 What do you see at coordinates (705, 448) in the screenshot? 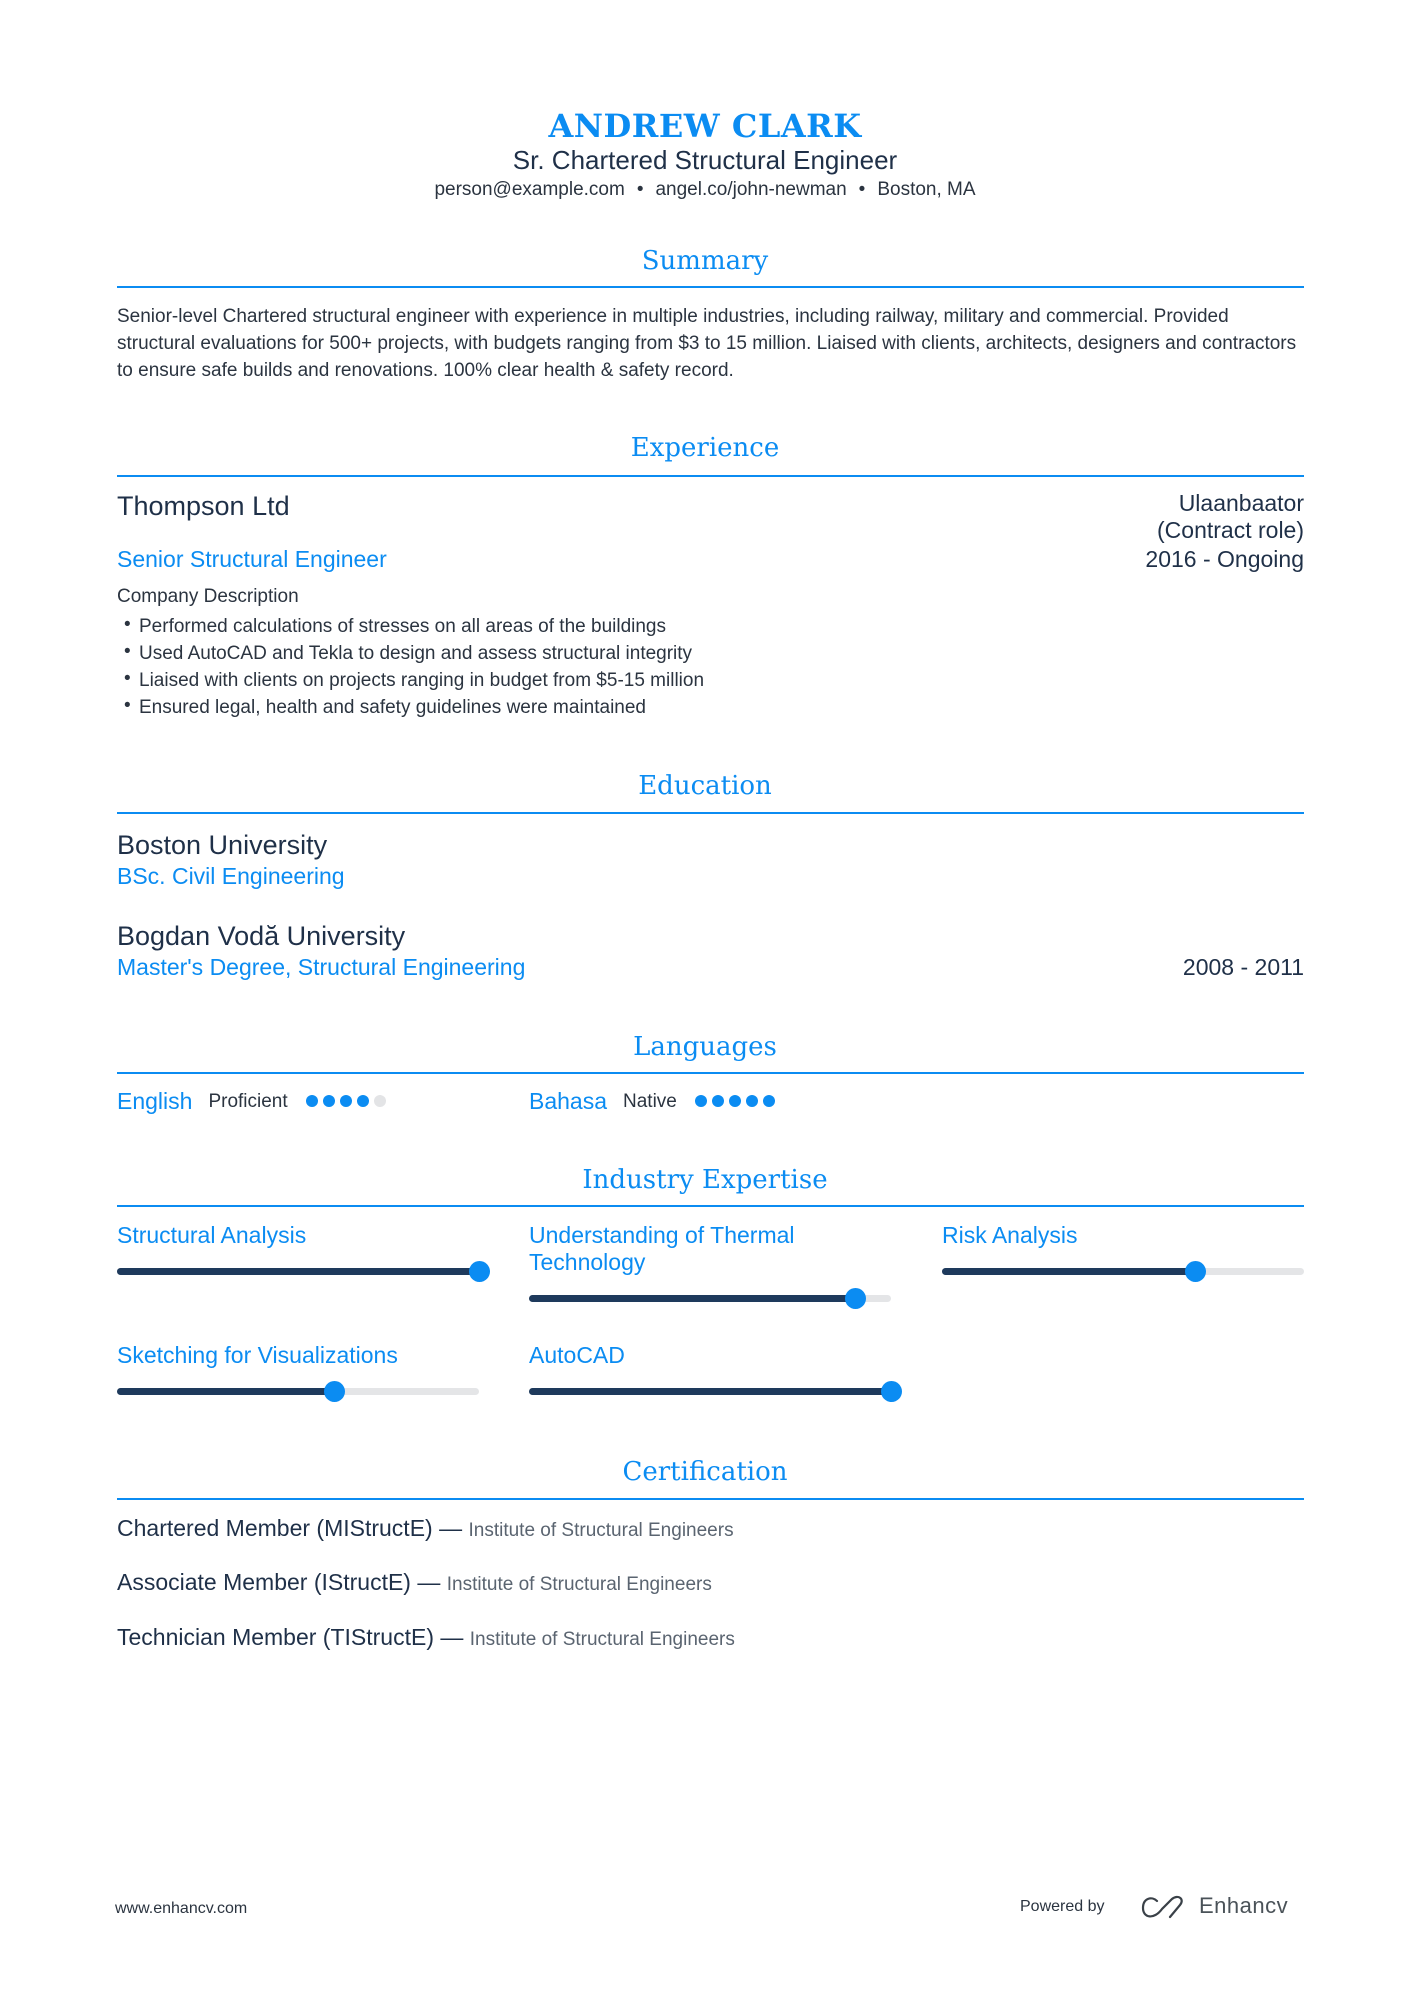
I see `experience-heading: Experience` at bounding box center [705, 448].